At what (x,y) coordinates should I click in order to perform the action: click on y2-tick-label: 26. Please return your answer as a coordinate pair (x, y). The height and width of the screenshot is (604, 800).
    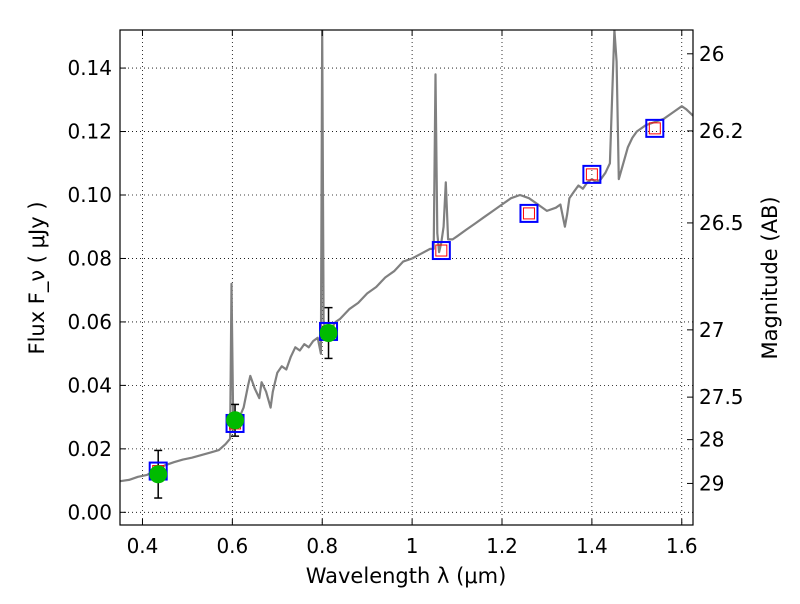
    Looking at the image, I should click on (711, 54).